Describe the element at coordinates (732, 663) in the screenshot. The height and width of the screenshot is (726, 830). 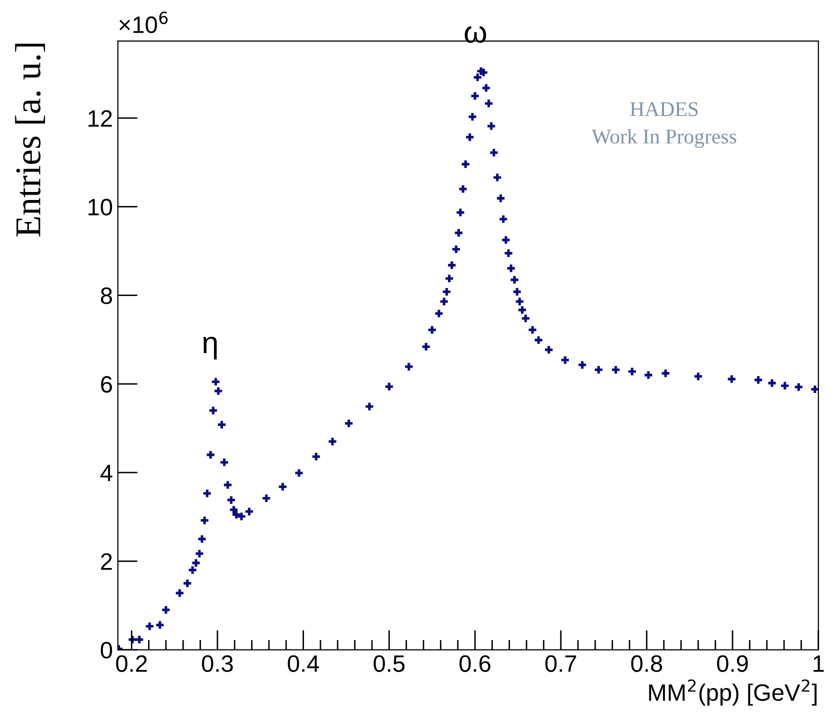
I see `x-tick-label: 0.9` at that location.